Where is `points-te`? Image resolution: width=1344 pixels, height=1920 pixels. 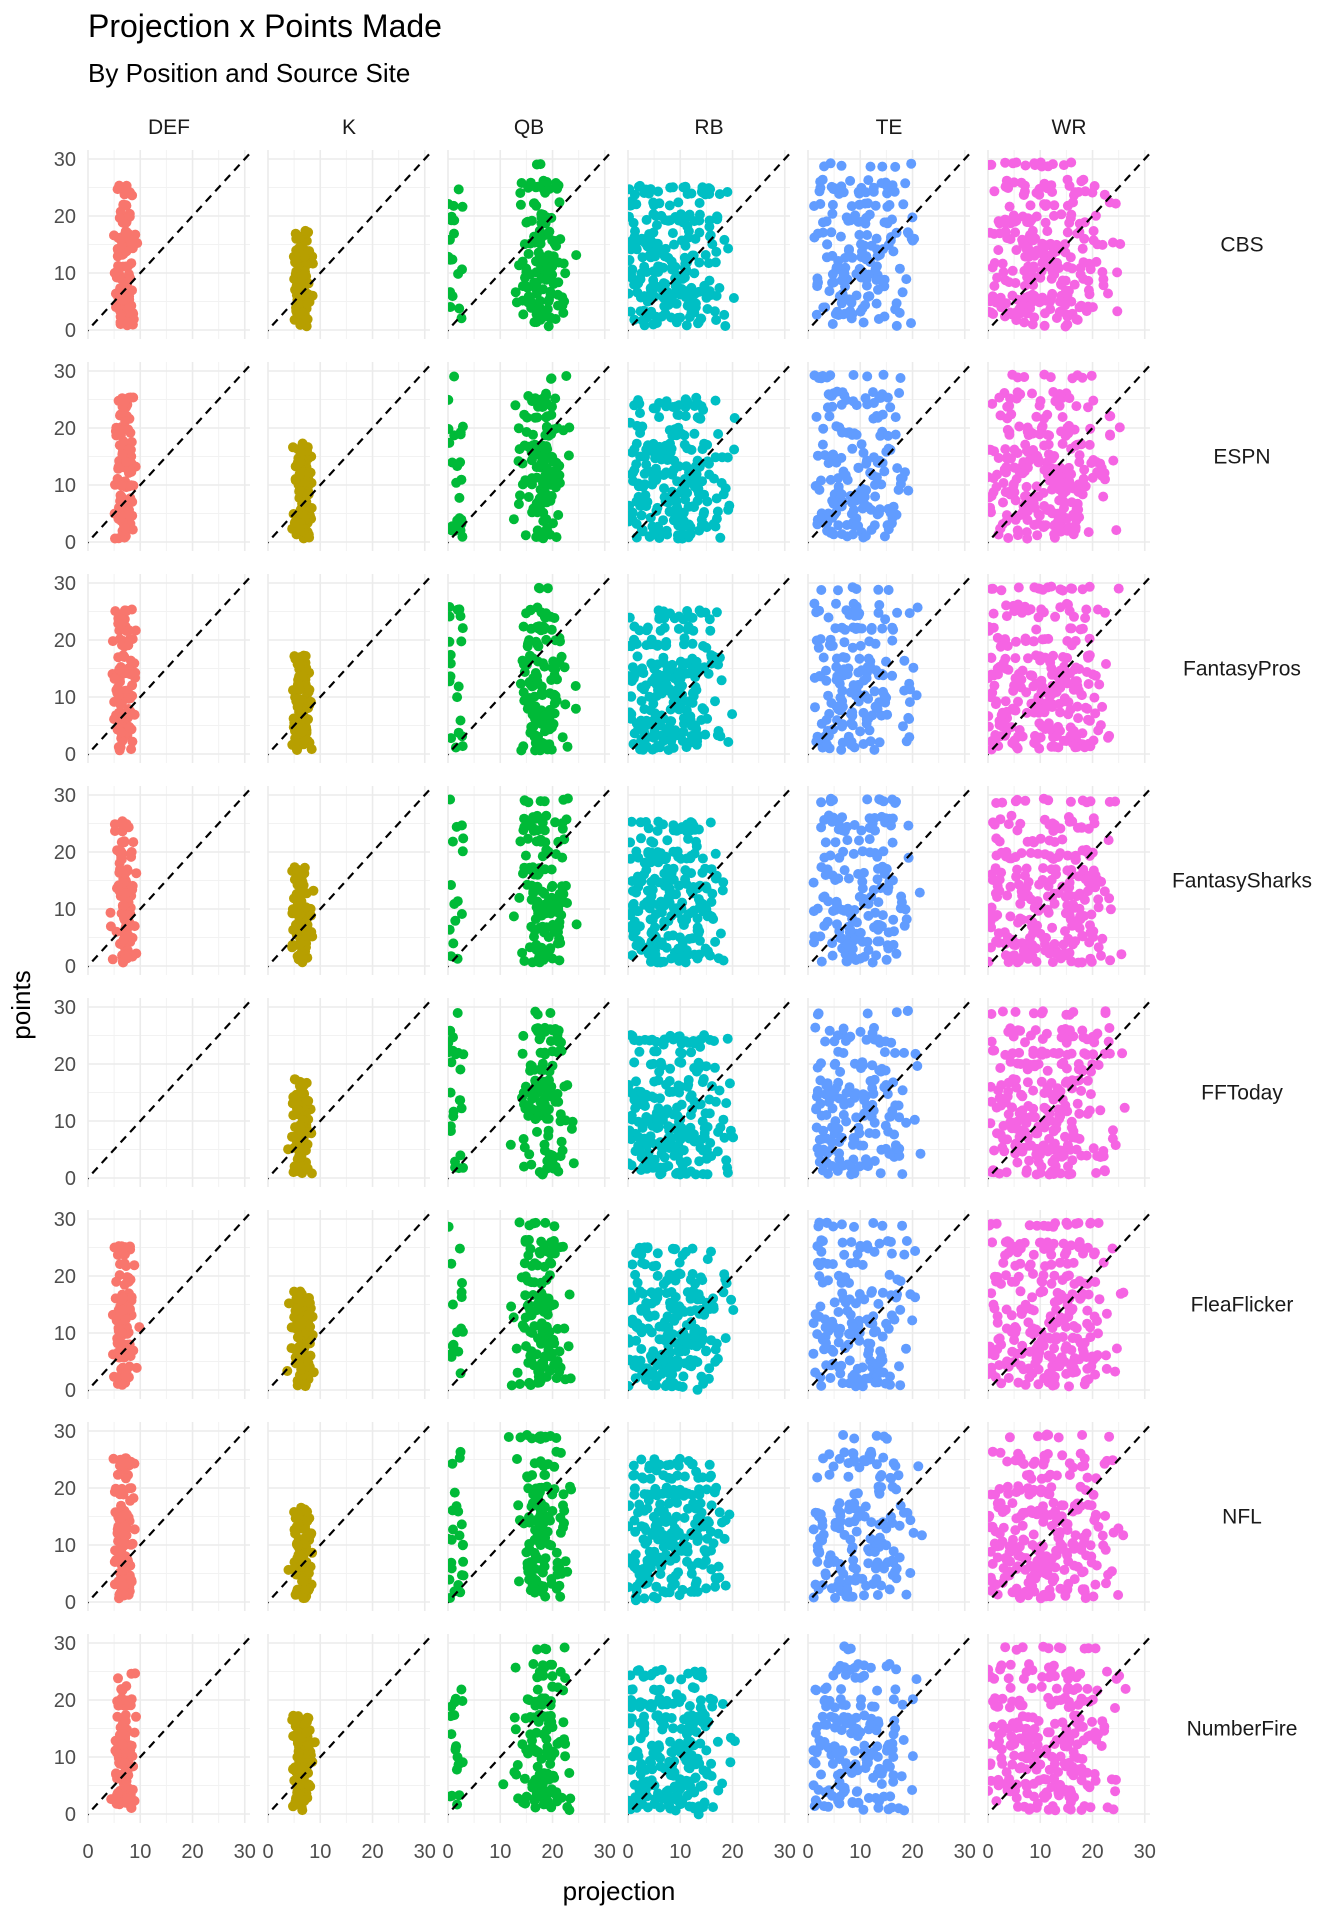 points-te is located at coordinates (868, 1092).